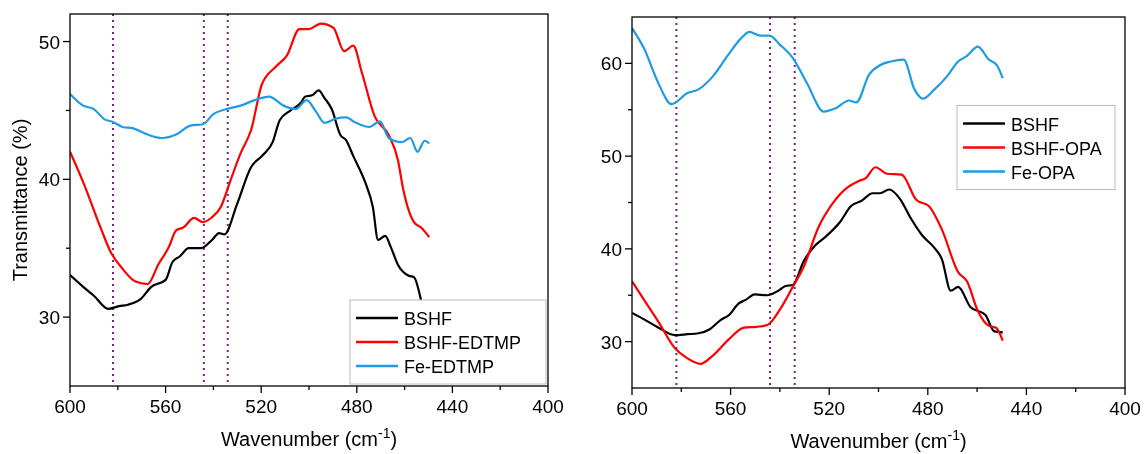 The image size is (1148, 454). I want to click on legend-label: BSHF-EDTMP, so click(462, 343).